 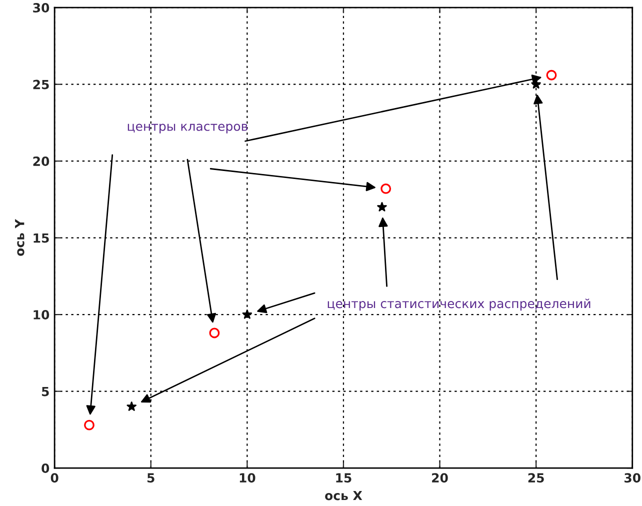 What do you see at coordinates (19, 237) in the screenshot?
I see `y-axis-title: ось Y` at bounding box center [19, 237].